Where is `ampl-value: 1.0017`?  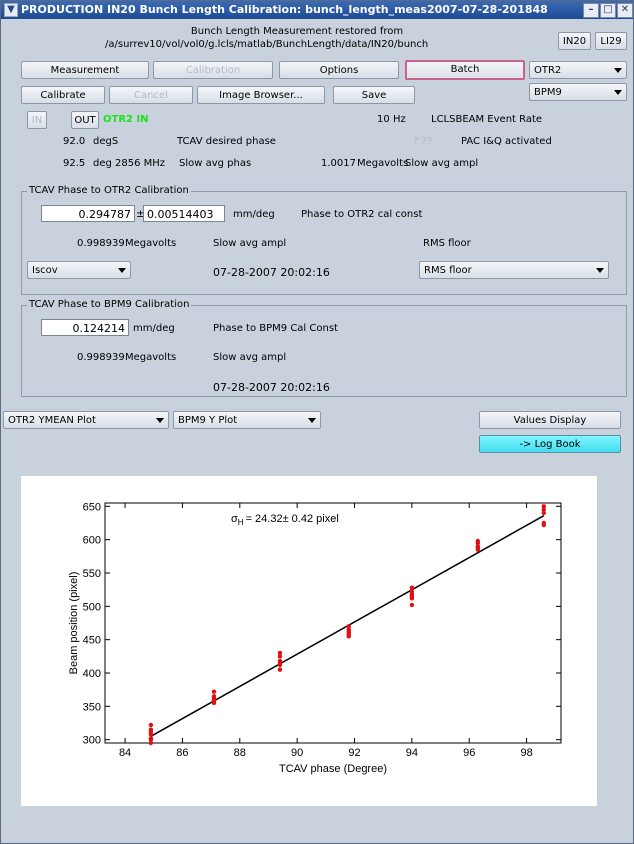
ampl-value: 1.0017 is located at coordinates (338, 163).